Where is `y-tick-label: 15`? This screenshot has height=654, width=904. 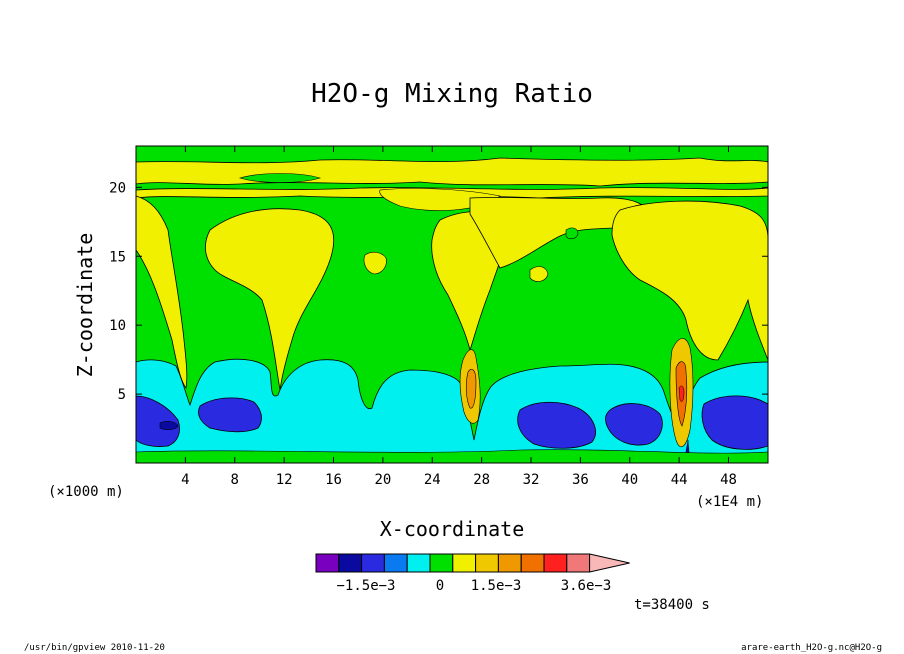
y-tick-label: 15 is located at coordinates (117, 257).